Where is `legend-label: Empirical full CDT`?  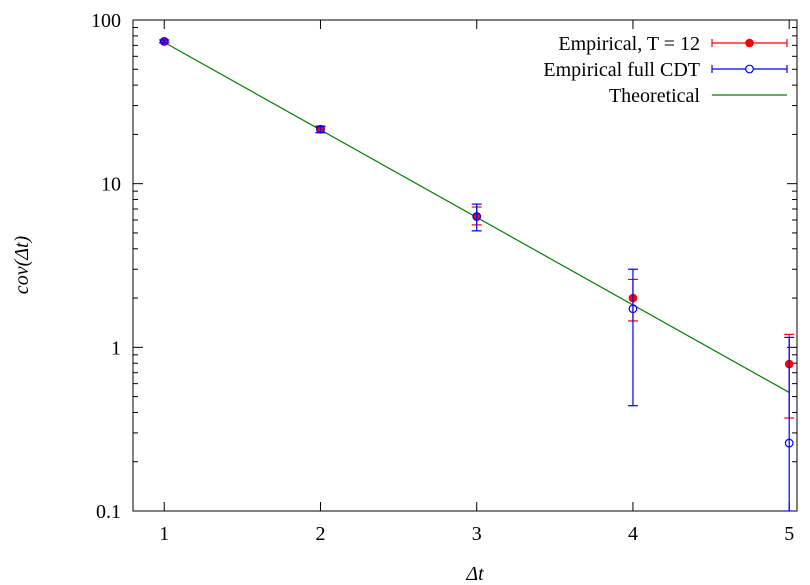 legend-label: Empirical full CDT is located at coordinates (621, 70).